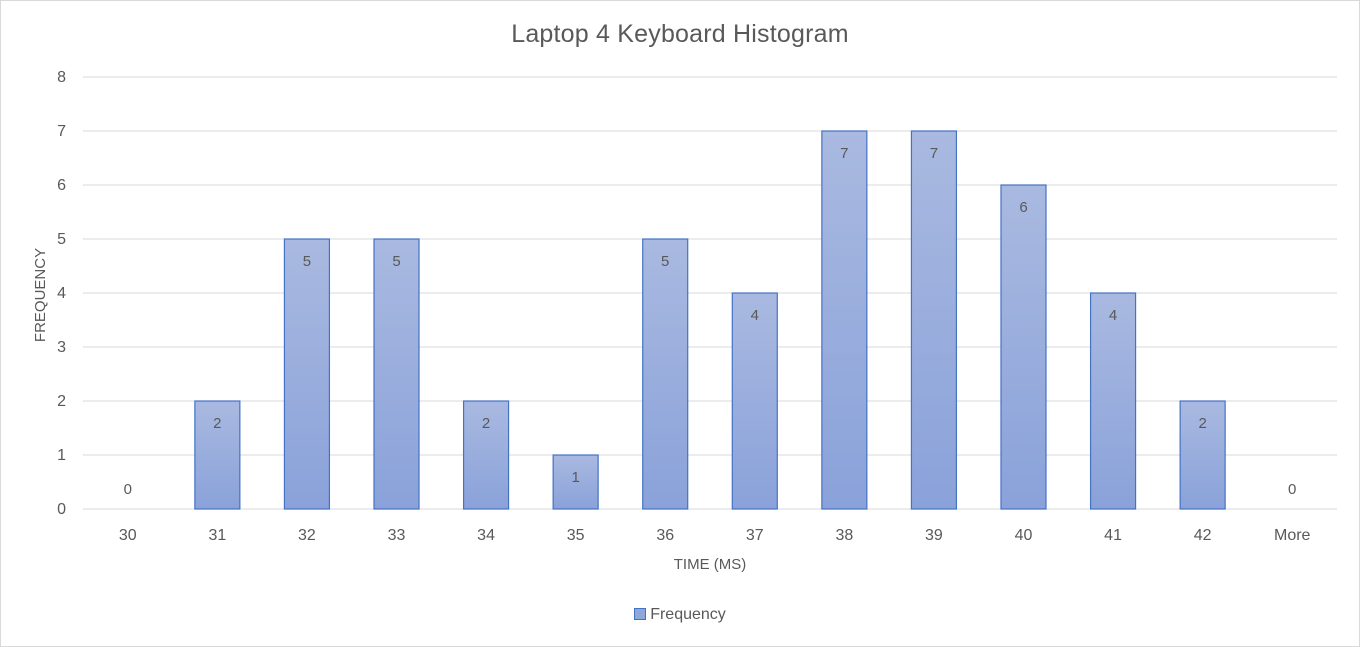 The image size is (1360, 647). I want to click on x-tick-label: 42, so click(1203, 535).